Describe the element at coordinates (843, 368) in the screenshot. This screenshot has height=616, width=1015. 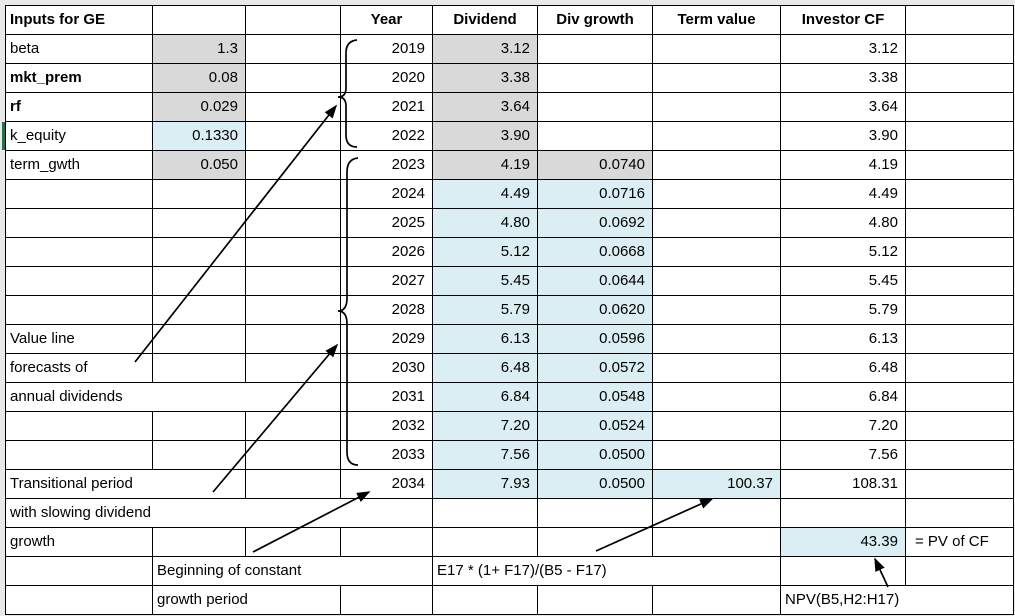
I see `cell-H13: 6.48` at that location.